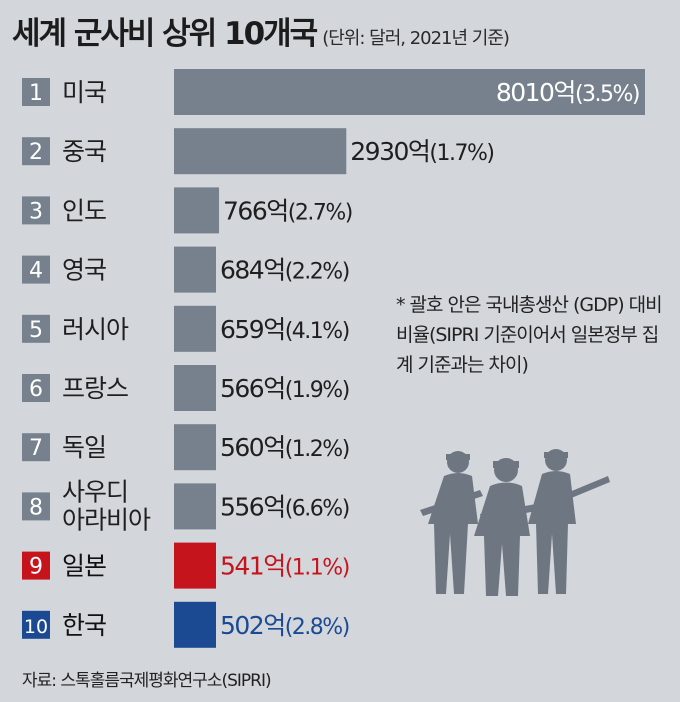  Describe the element at coordinates (317, 390) in the screenshot. I see `value-gdp-percent: (1.9%)` at that location.